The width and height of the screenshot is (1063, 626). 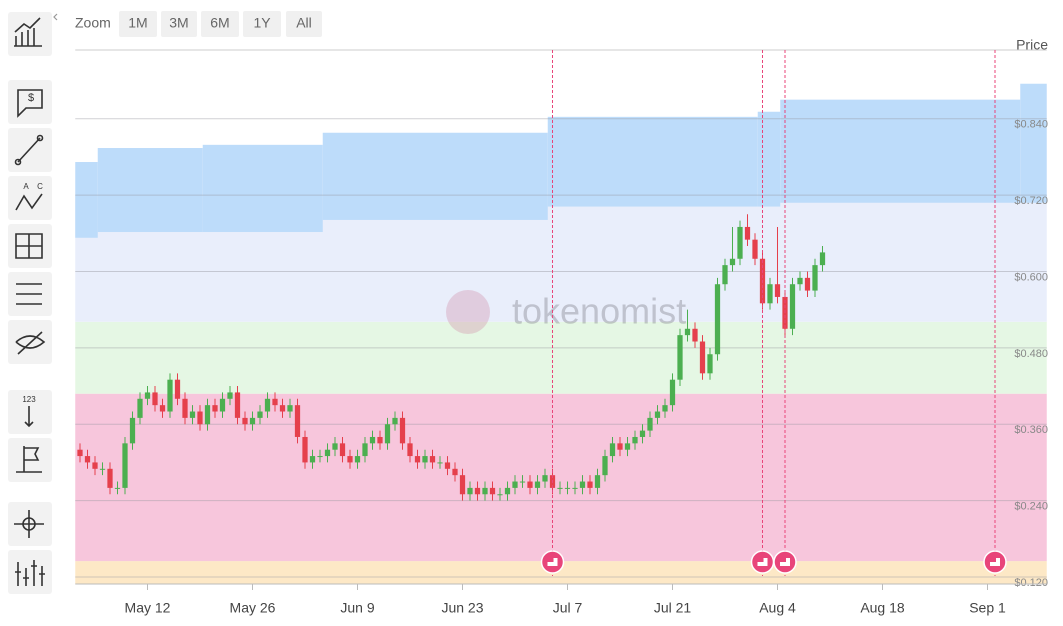 I want to click on icon-text: A, so click(x=26, y=186).